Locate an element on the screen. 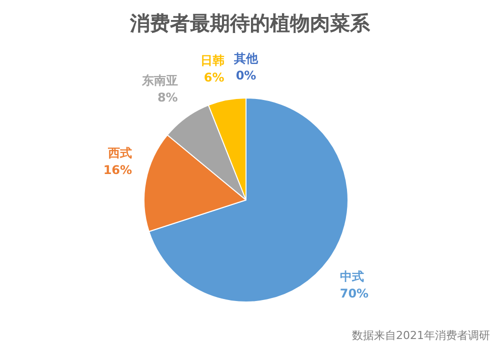 The width and height of the screenshot is (500, 349). text: 数据来自2021年消费者调研 is located at coordinates (421, 335).